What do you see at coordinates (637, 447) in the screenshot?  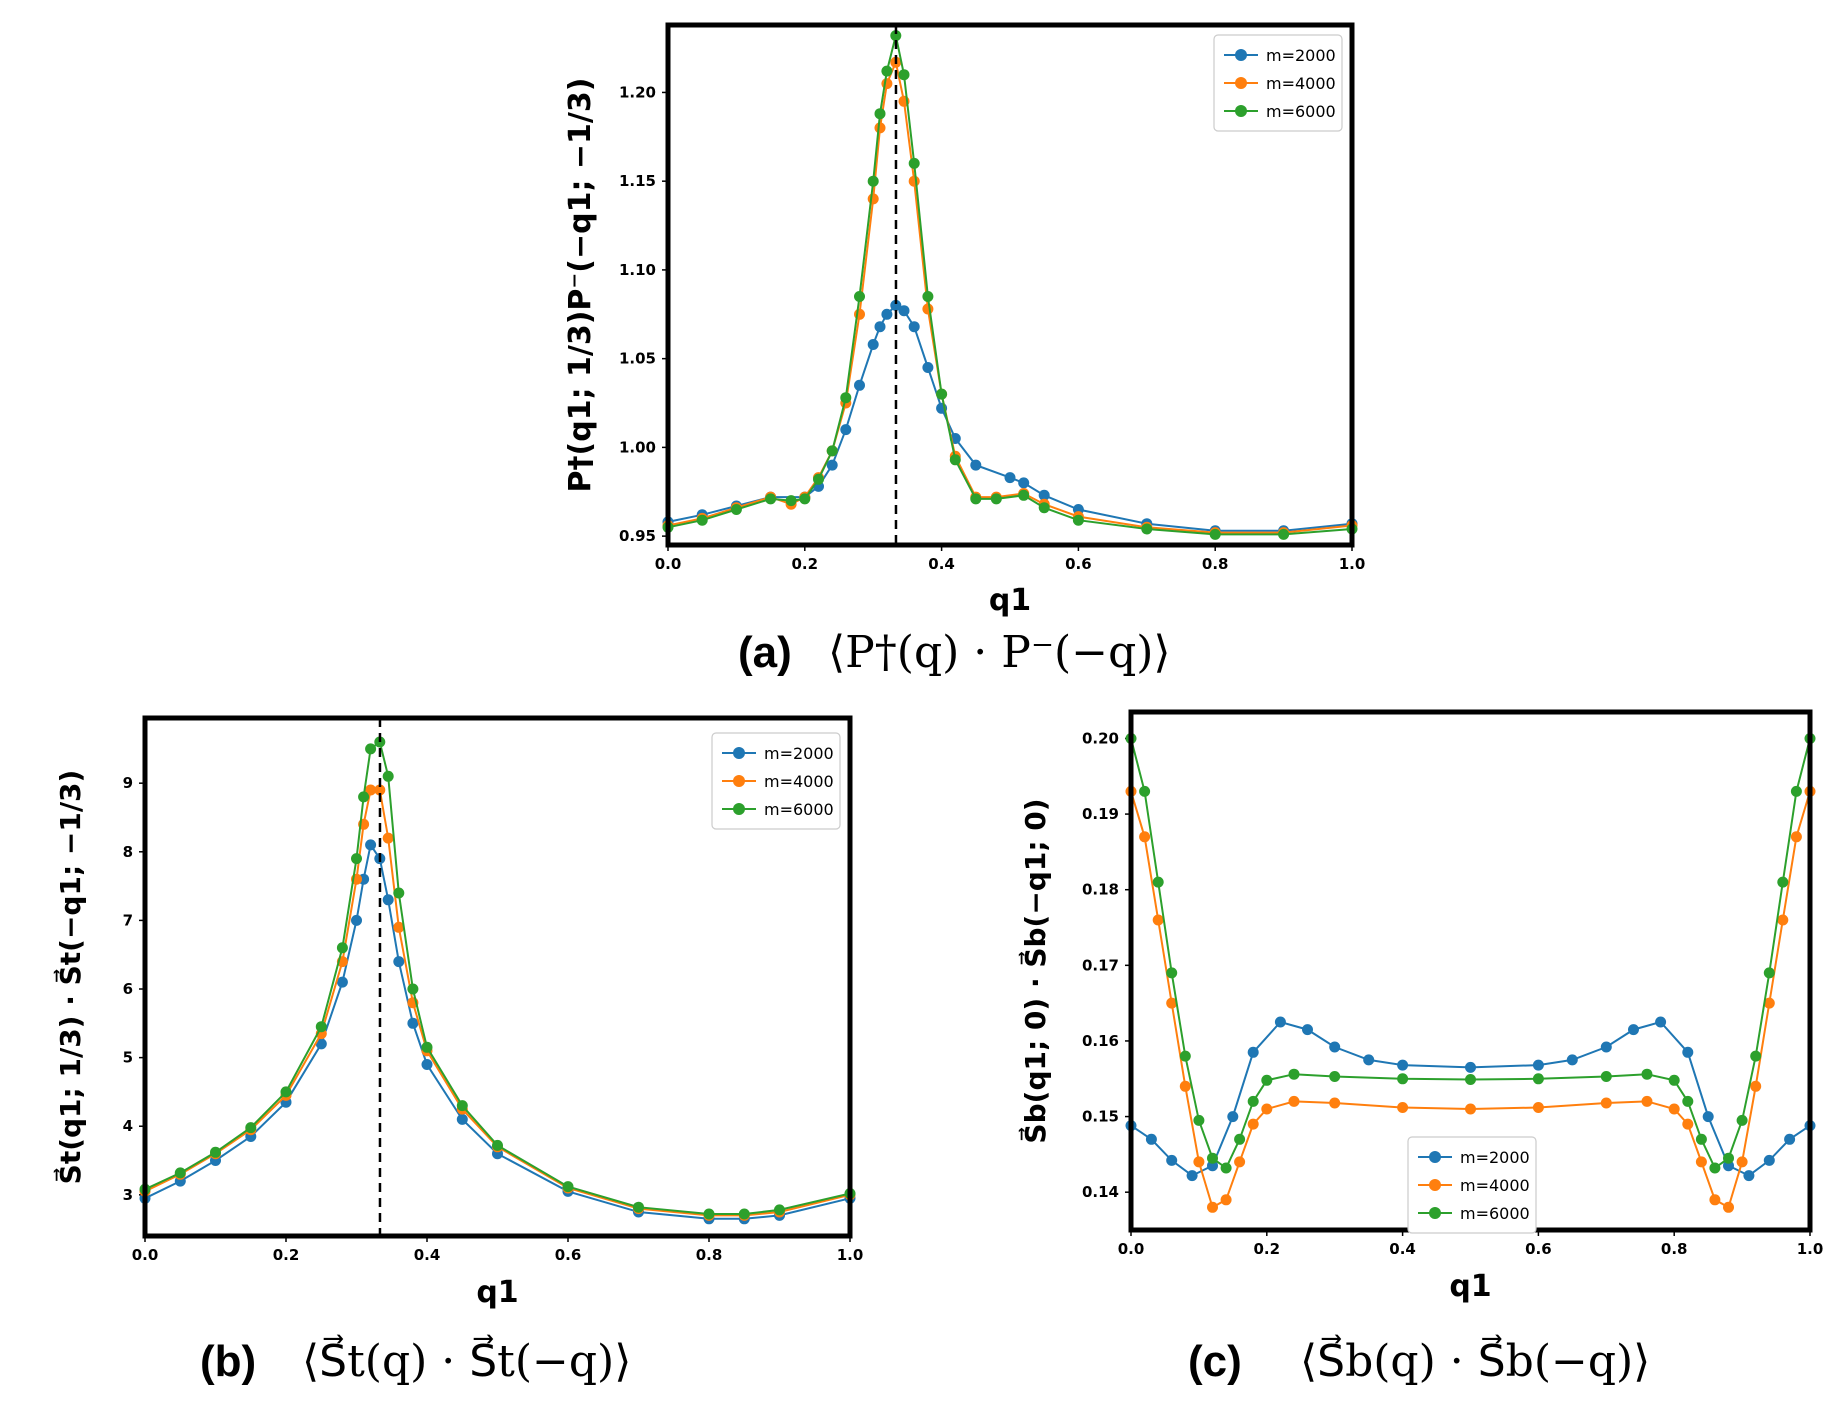 I see `y-tick-label: 1.00` at bounding box center [637, 447].